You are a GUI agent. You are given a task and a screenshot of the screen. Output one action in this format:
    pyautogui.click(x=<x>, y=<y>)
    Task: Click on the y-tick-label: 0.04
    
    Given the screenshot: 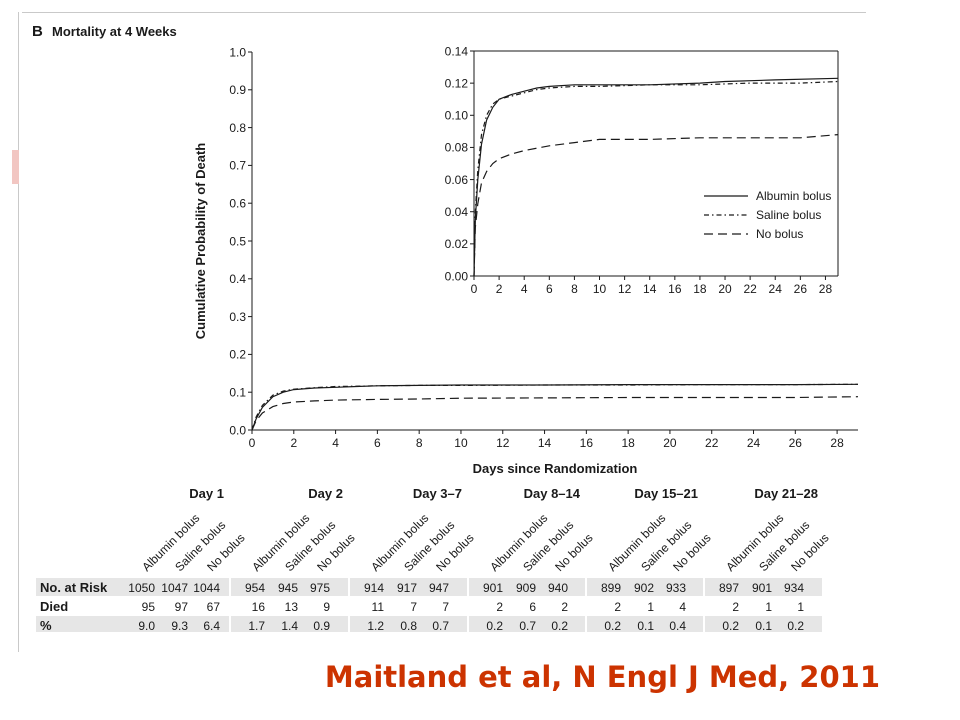 What is the action you would take?
    pyautogui.click(x=457, y=212)
    